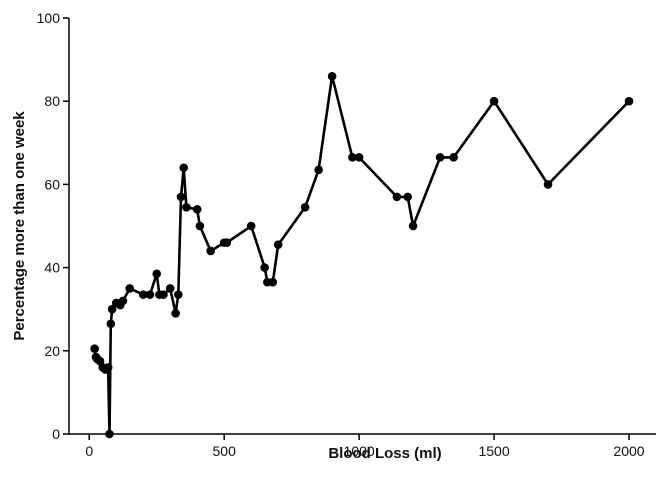 The width and height of the screenshot is (657, 490). What do you see at coordinates (225, 451) in the screenshot?
I see `x-tick-label: 500` at bounding box center [225, 451].